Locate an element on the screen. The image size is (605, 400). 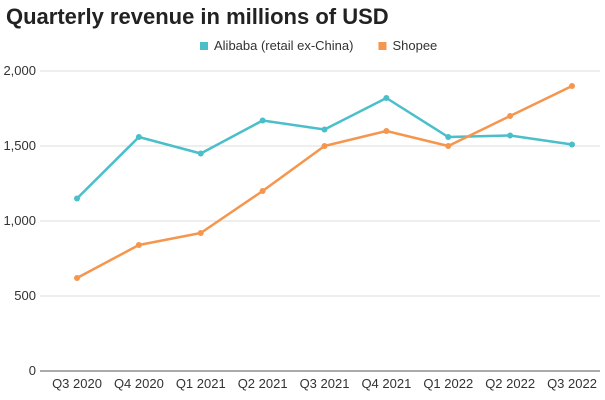
y-tick-label: 1,000 is located at coordinates (19, 220).